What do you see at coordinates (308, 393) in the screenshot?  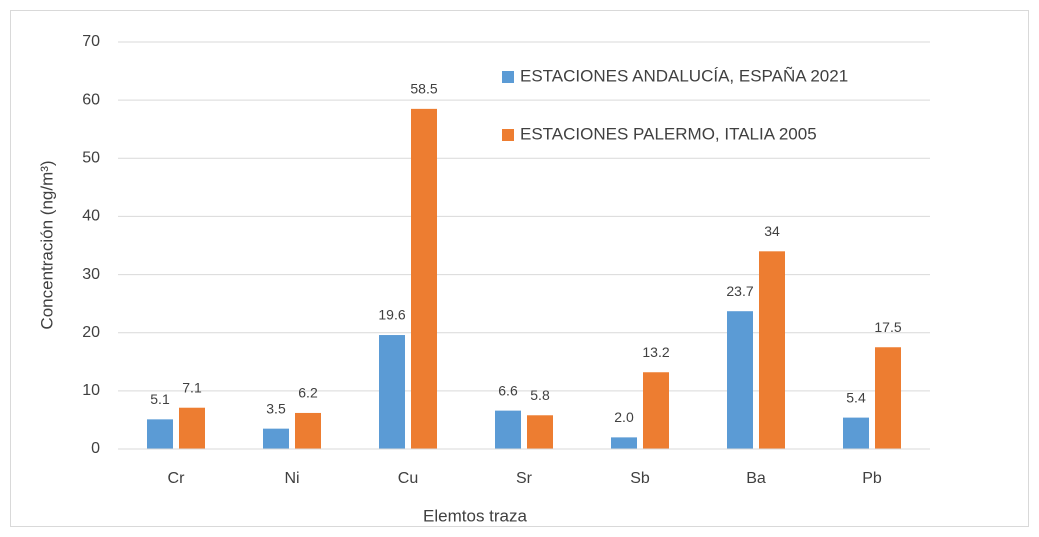 I see `value-label: 6.2` at bounding box center [308, 393].